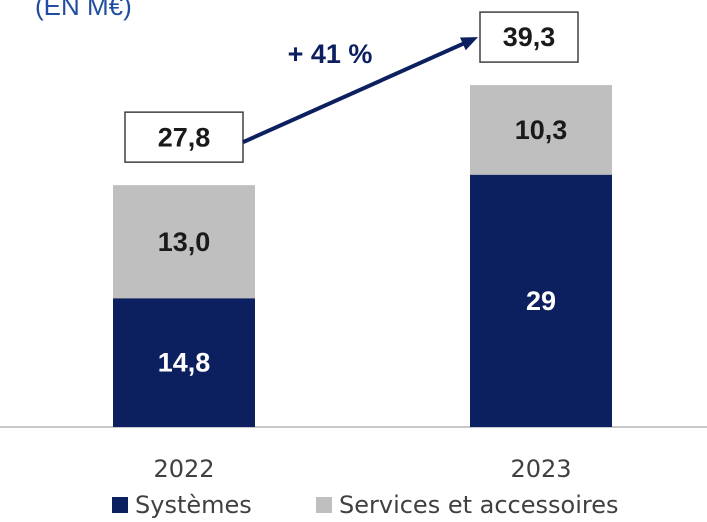 The width and height of the screenshot is (707, 522). I want to click on data-label: 10,3, so click(541, 130).